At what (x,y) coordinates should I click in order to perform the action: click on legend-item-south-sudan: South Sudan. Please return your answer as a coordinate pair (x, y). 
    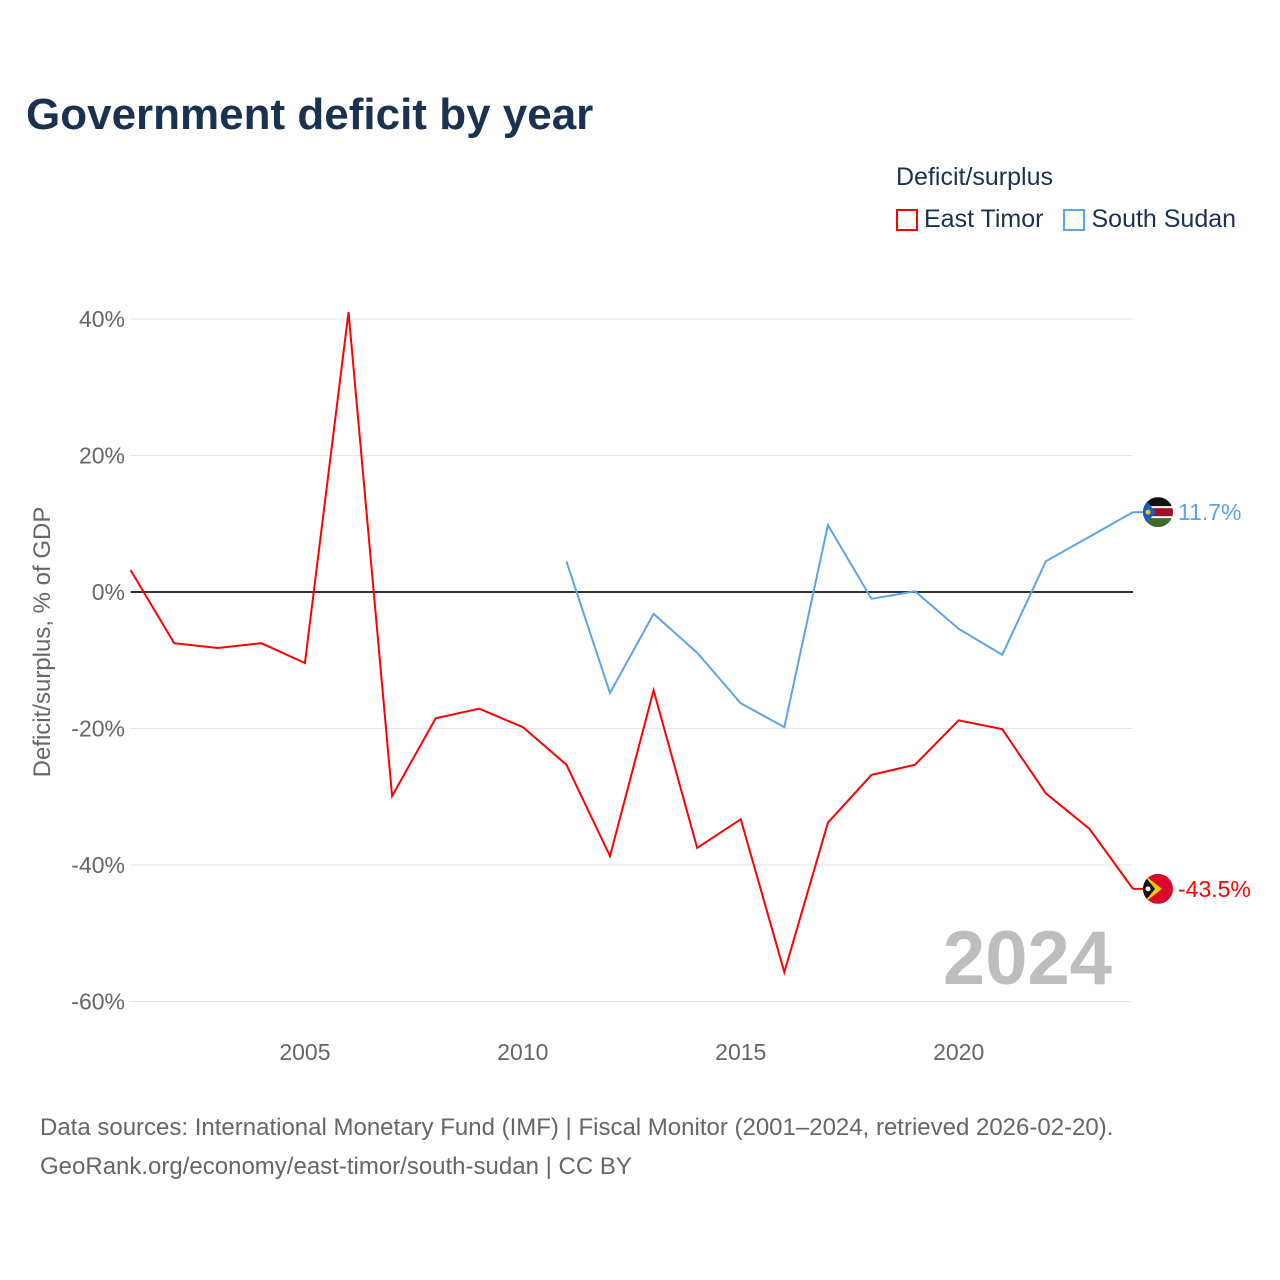
    Looking at the image, I should click on (1149, 219).